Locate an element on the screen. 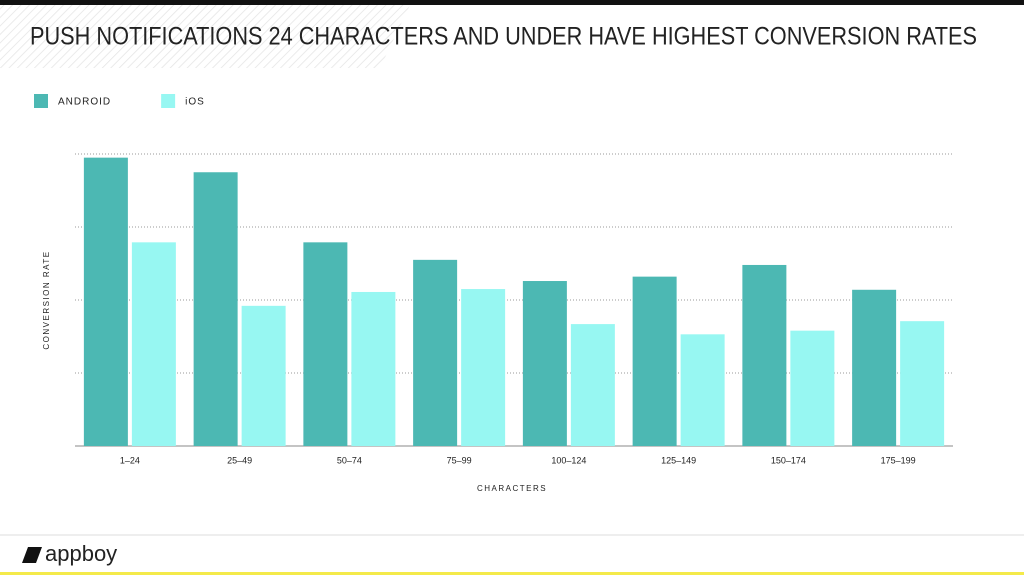  y-axis-label: CONVERSION RATE is located at coordinates (46, 299).